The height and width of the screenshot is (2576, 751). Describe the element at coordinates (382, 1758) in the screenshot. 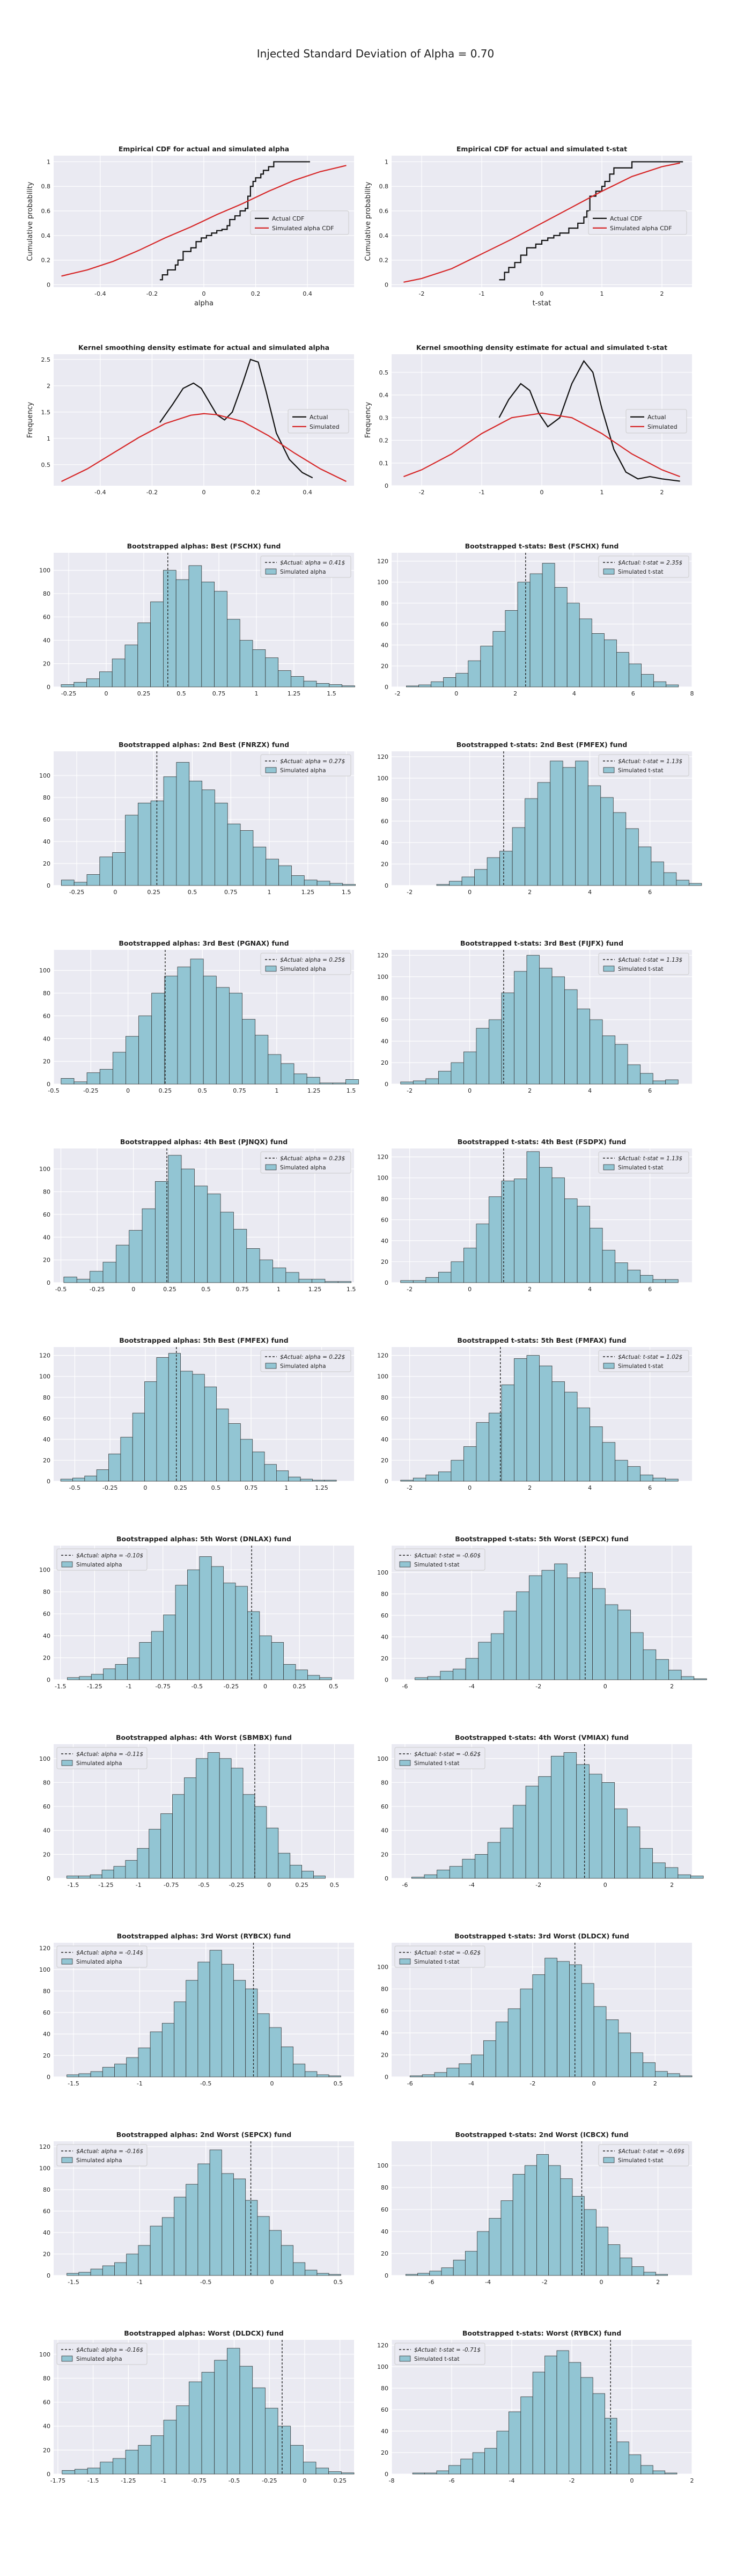

I see `y-tick-label: 100` at that location.